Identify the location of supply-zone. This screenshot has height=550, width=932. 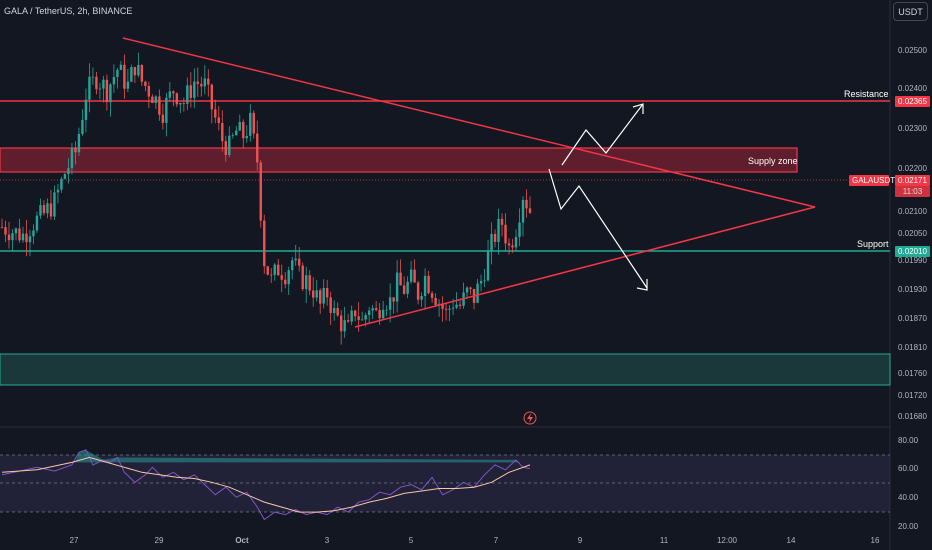
(399, 160).